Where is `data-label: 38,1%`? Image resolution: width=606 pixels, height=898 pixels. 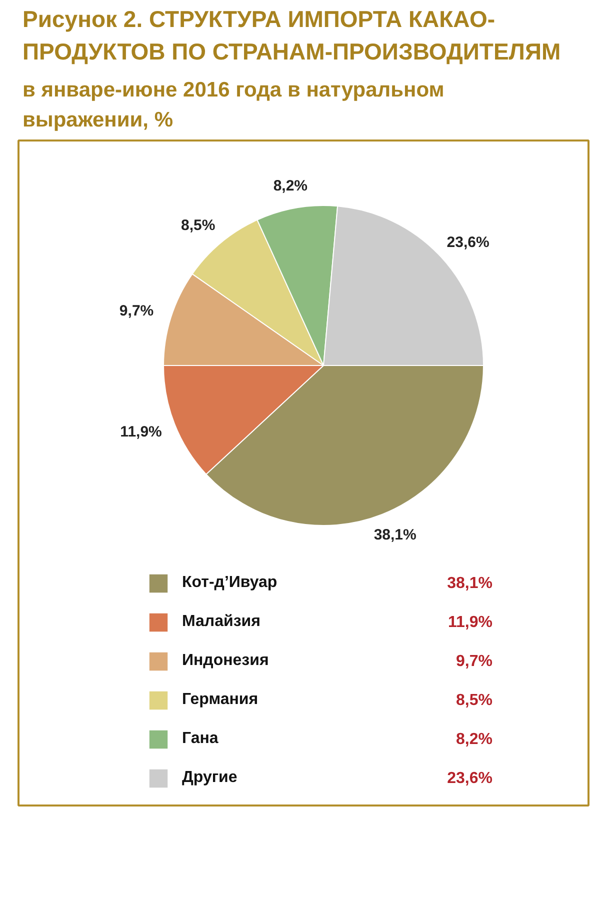
data-label: 38,1% is located at coordinates (395, 535).